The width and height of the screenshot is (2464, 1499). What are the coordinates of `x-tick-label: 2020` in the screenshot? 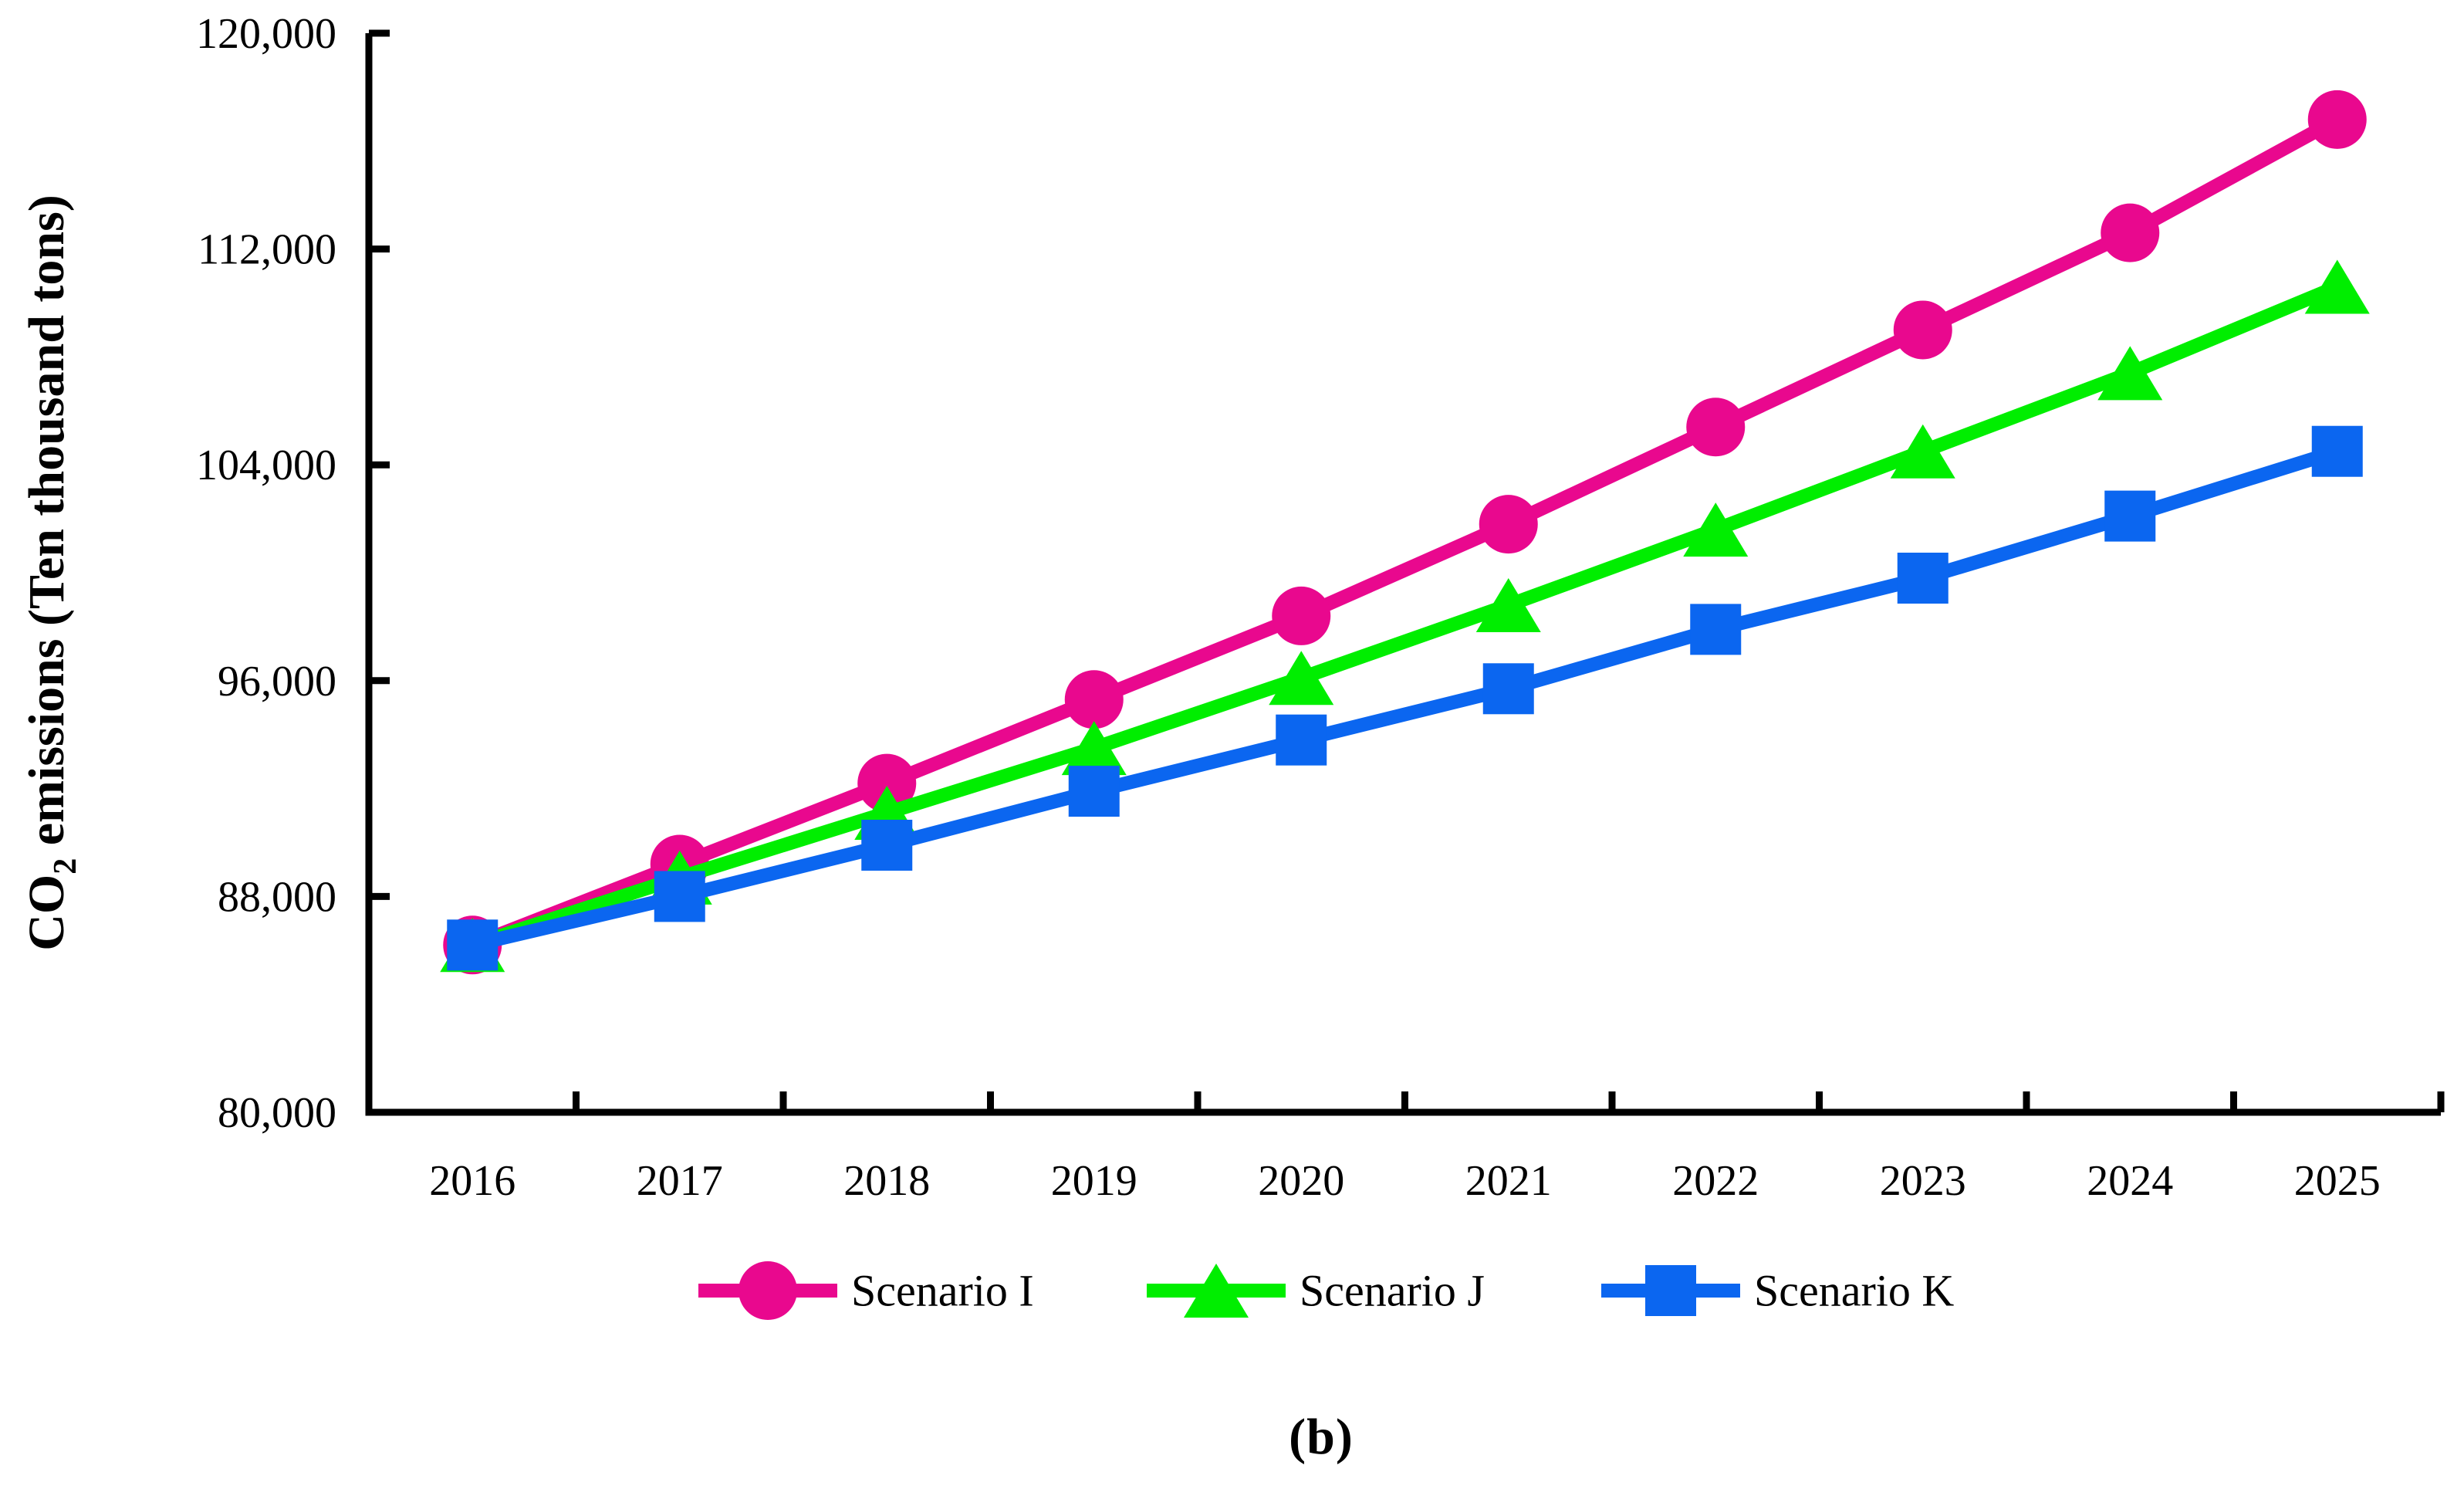 It's located at (1301, 1181).